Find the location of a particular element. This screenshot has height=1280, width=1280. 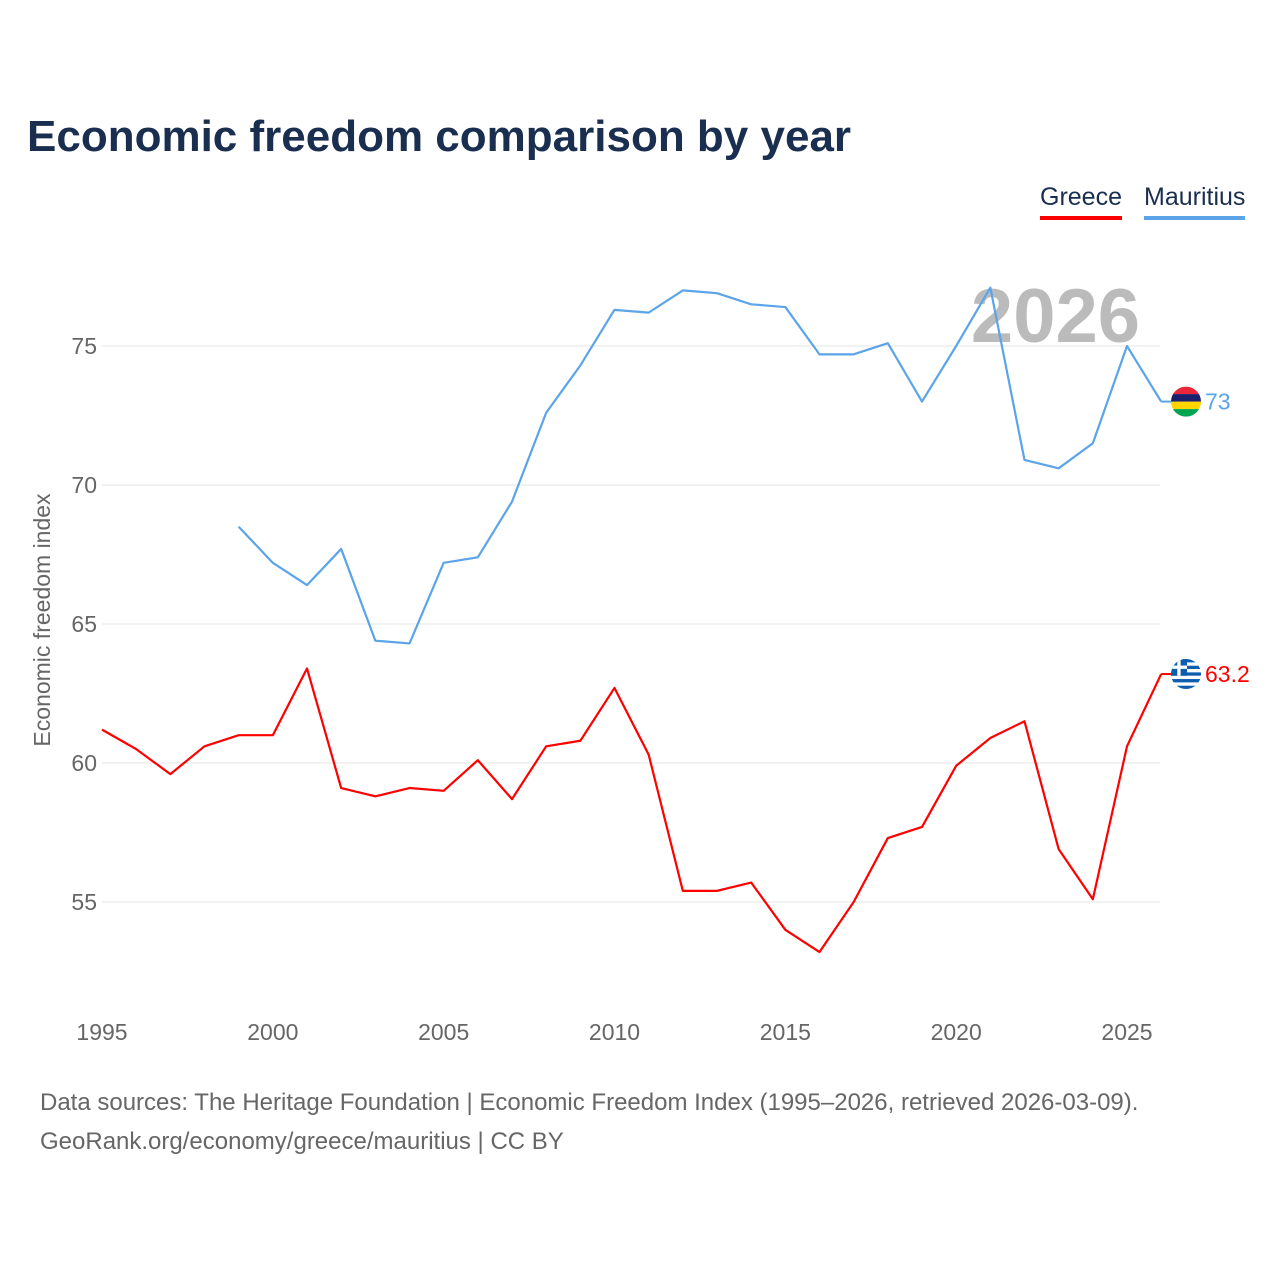

y-tick-label: 70 is located at coordinates (84, 485).